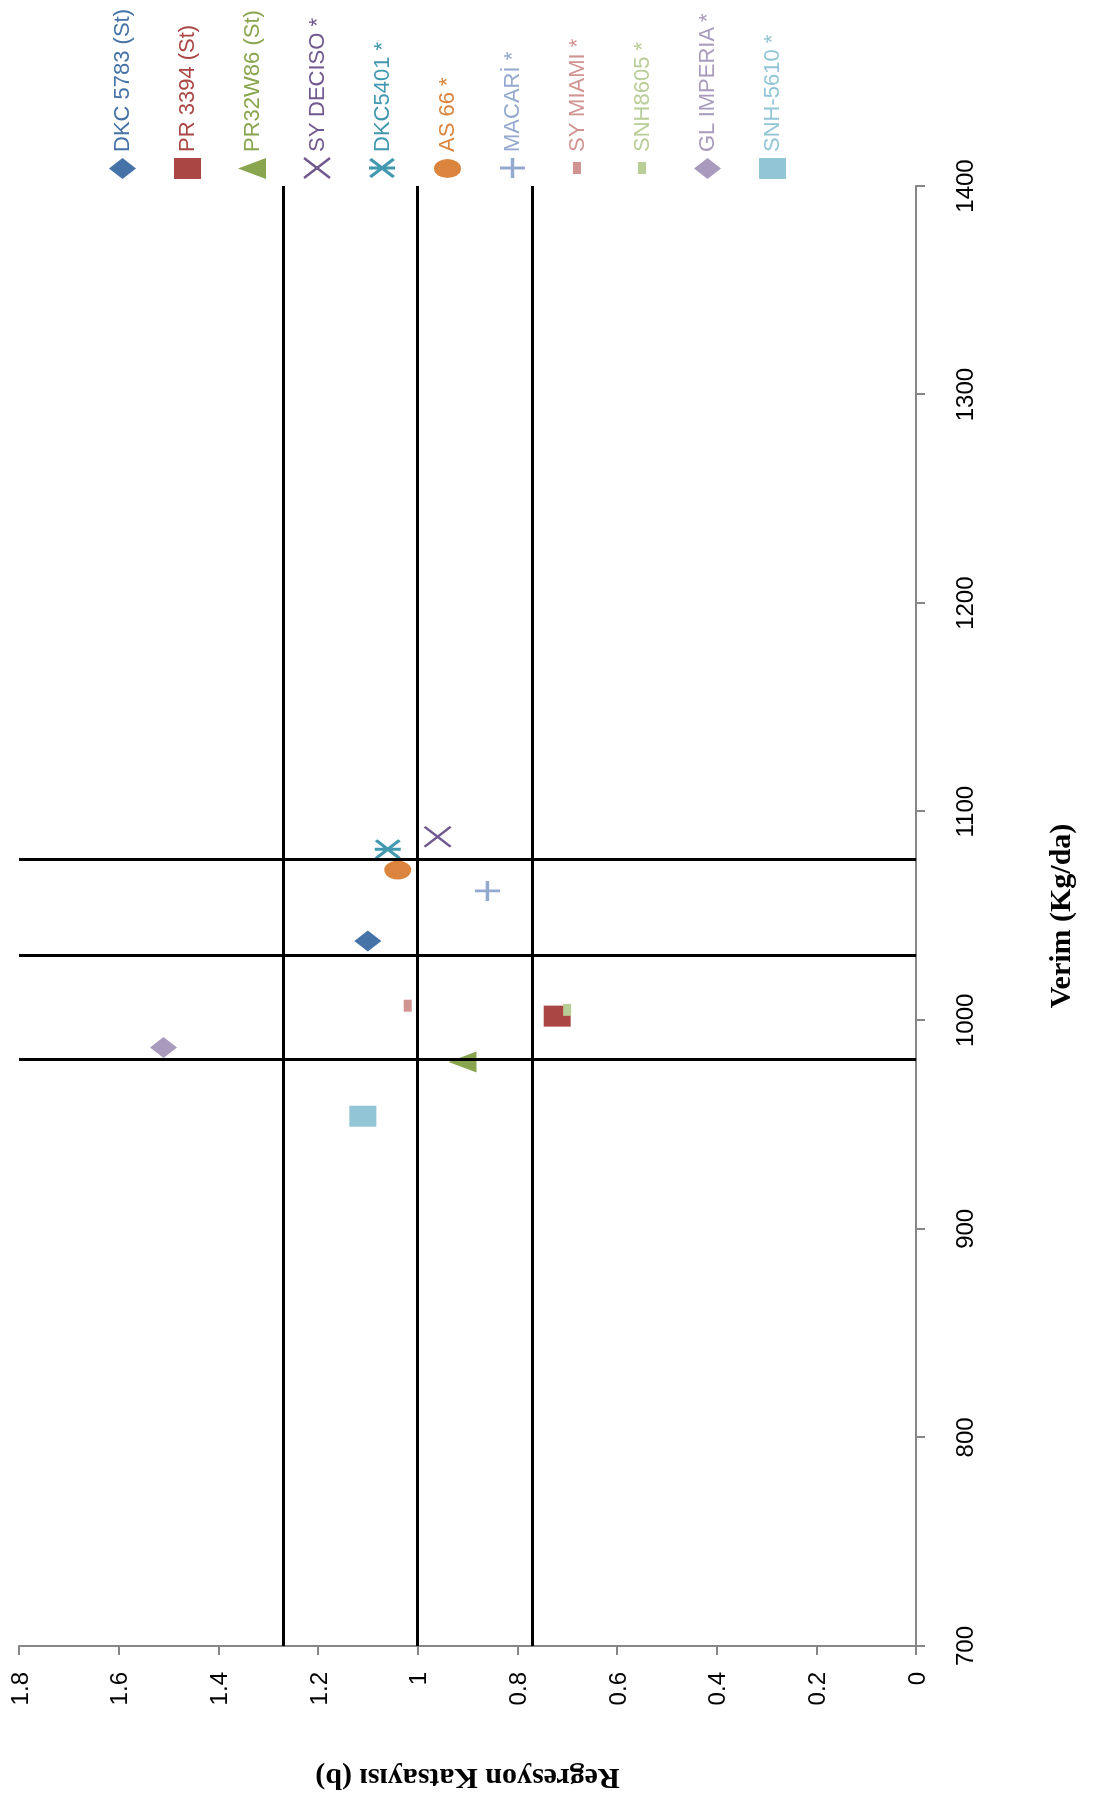  What do you see at coordinates (251, 81) in the screenshot?
I see `text: PR32W86 (St)` at bounding box center [251, 81].